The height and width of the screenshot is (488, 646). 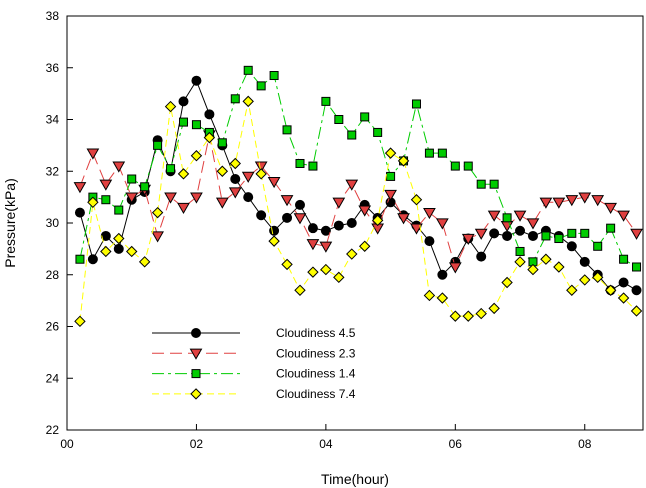 I want to click on y-axis: 22 24 26 28 30 32 34 36 38, so click(x=59, y=223).